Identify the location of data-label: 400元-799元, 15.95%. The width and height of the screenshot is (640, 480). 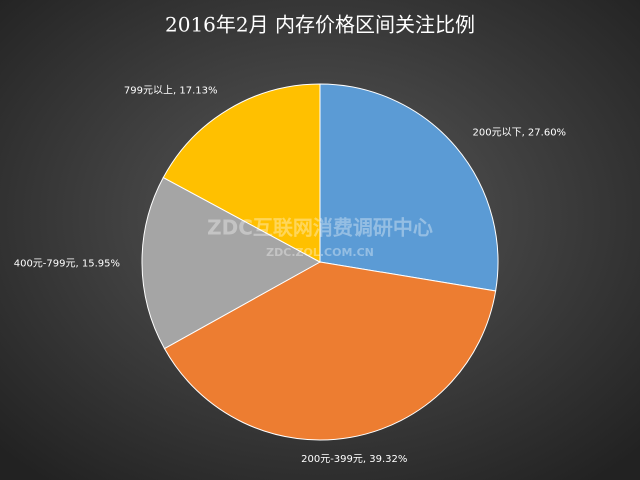
(67, 263).